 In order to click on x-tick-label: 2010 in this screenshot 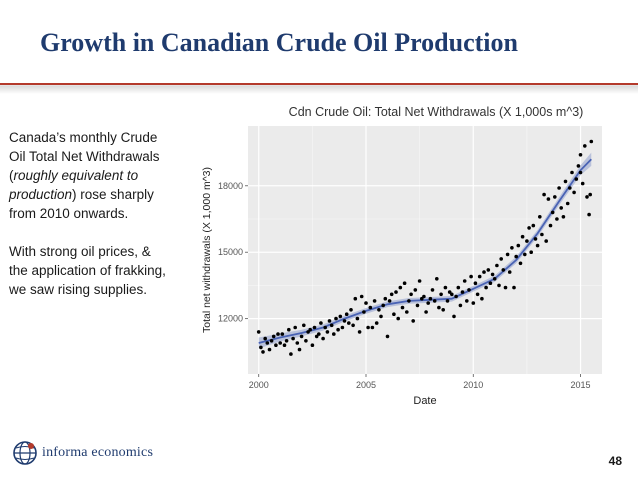, I will do `click(473, 385)`.